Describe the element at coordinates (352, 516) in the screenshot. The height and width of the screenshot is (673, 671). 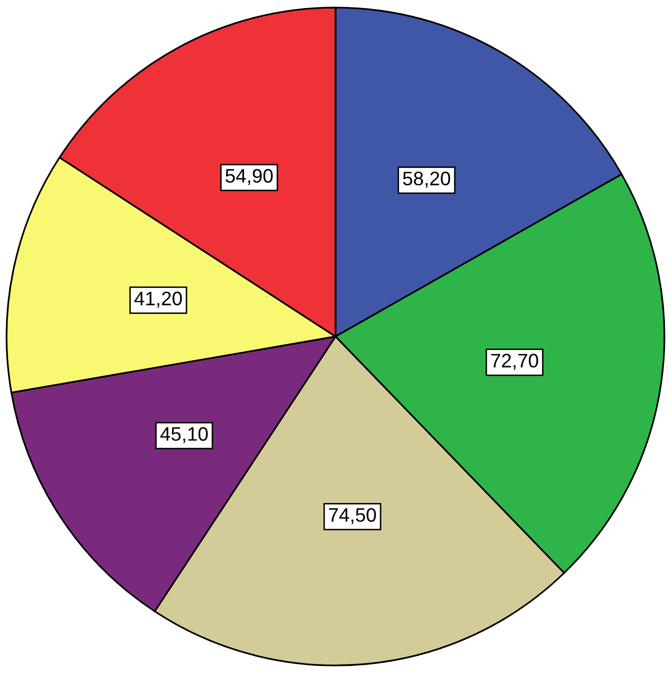
I see `data-label: 74,50` at that location.